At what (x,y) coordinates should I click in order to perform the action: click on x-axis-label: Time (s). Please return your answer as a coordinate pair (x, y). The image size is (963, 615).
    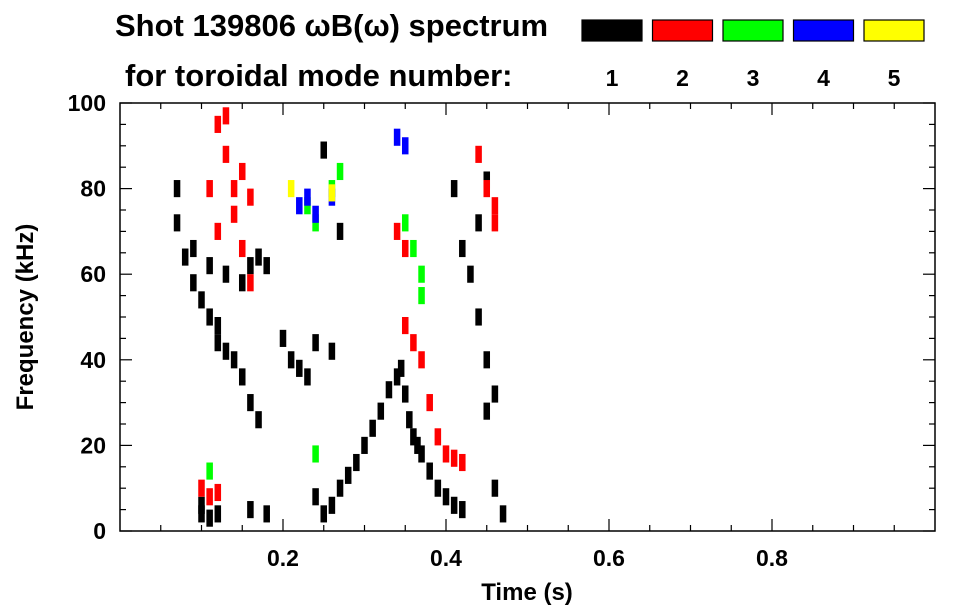
    Looking at the image, I should click on (527, 592).